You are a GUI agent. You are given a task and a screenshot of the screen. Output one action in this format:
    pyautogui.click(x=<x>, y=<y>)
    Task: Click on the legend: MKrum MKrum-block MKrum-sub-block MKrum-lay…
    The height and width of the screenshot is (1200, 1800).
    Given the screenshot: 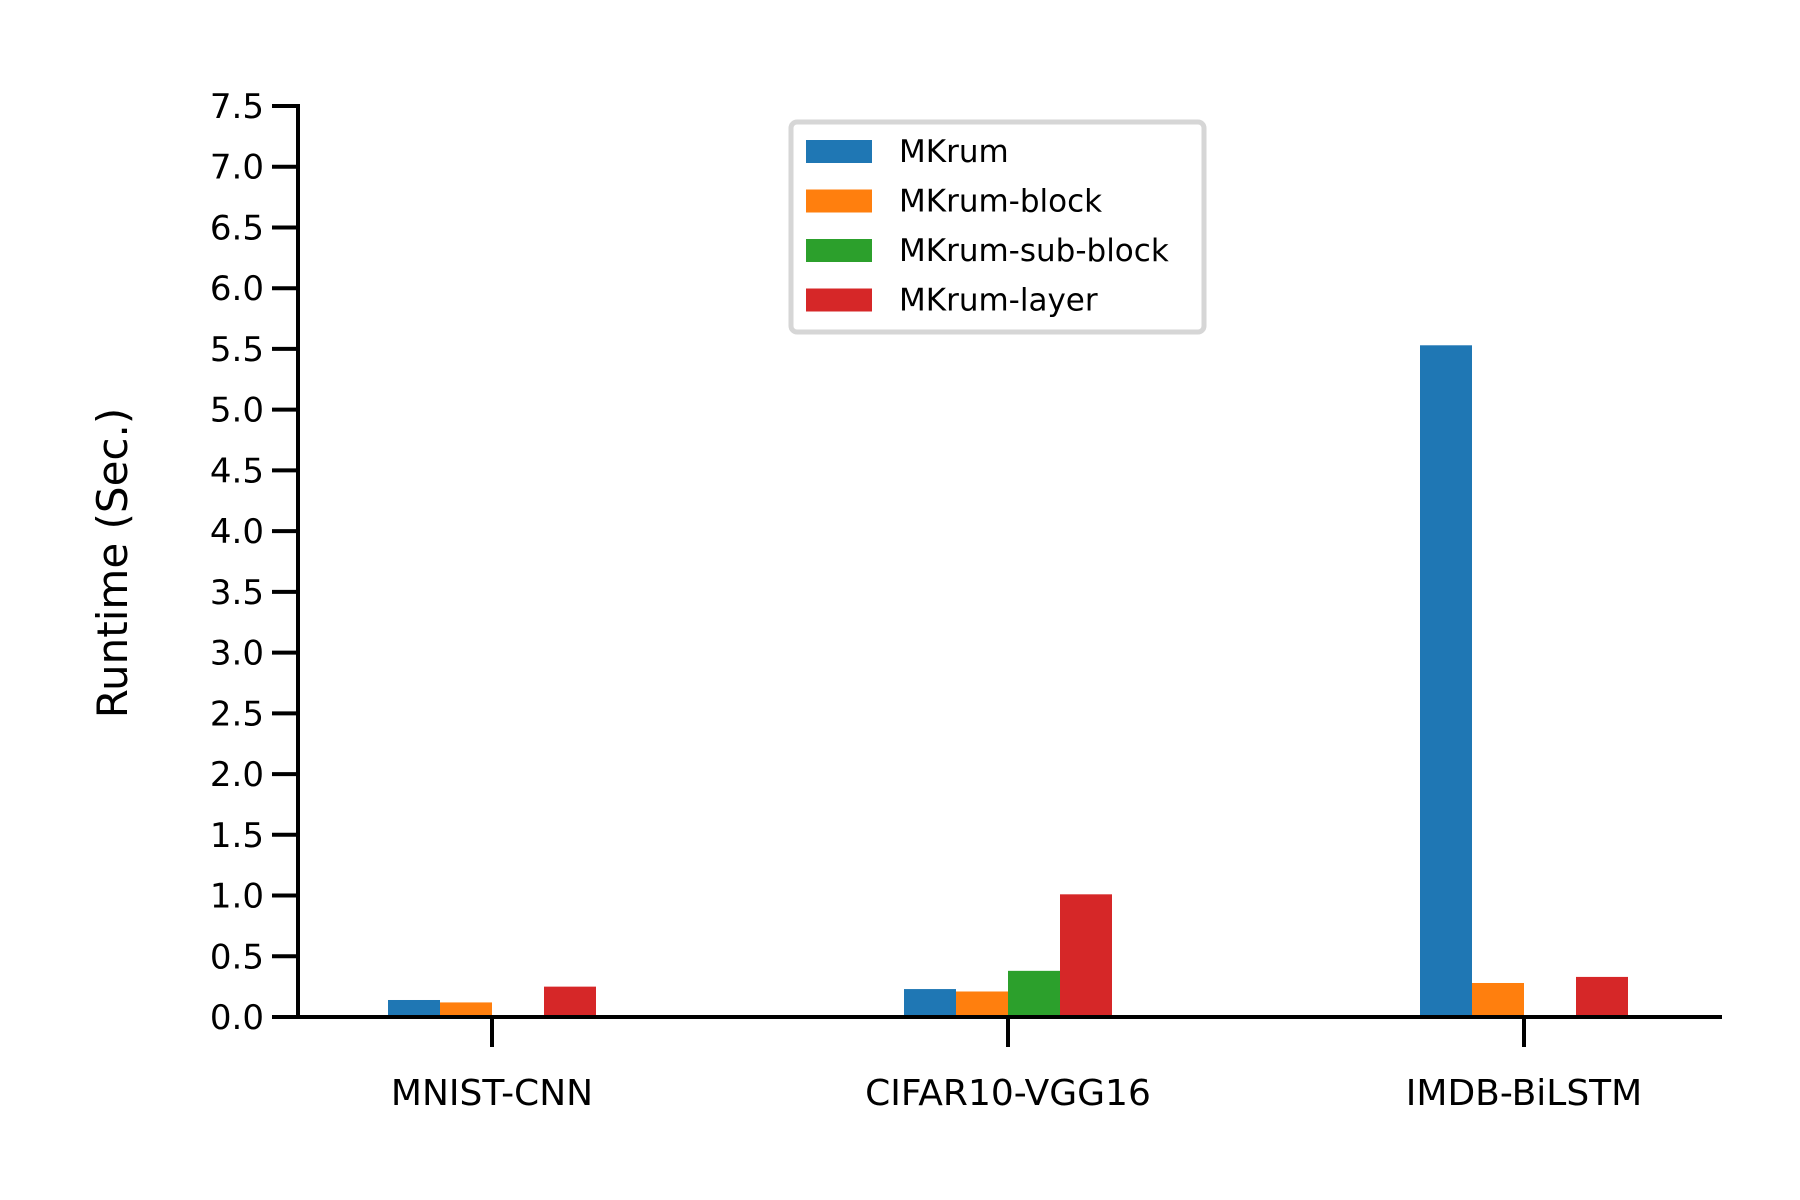 What is the action you would take?
    pyautogui.click(x=997, y=227)
    